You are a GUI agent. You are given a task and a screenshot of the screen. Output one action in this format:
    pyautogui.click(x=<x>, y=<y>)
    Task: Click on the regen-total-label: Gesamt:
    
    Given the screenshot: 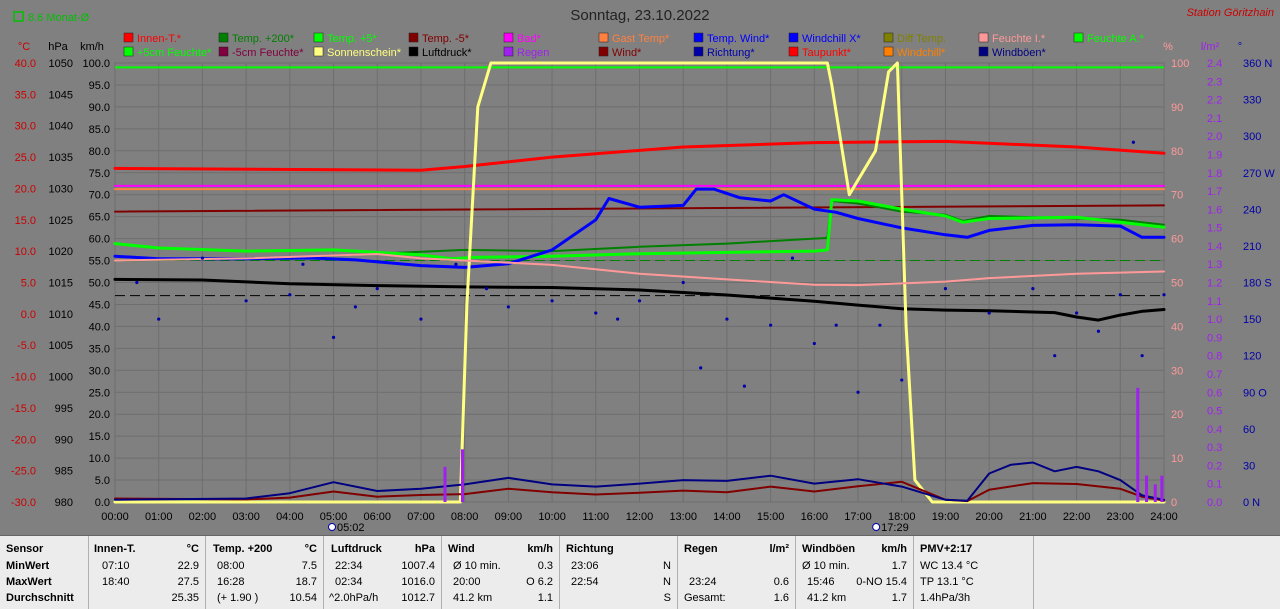 What is the action you would take?
    pyautogui.click(x=705, y=598)
    